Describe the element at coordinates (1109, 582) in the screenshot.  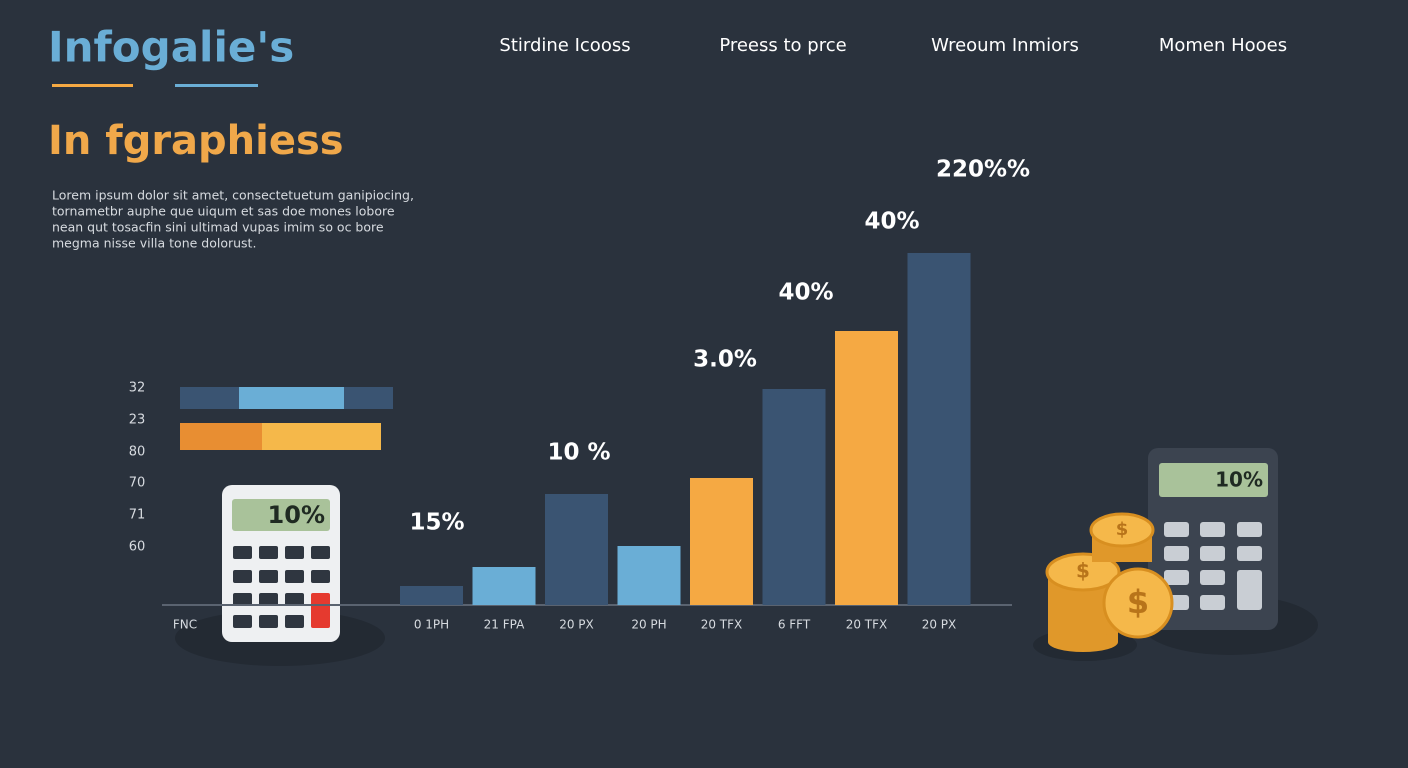
I see `coin-stack` at that location.